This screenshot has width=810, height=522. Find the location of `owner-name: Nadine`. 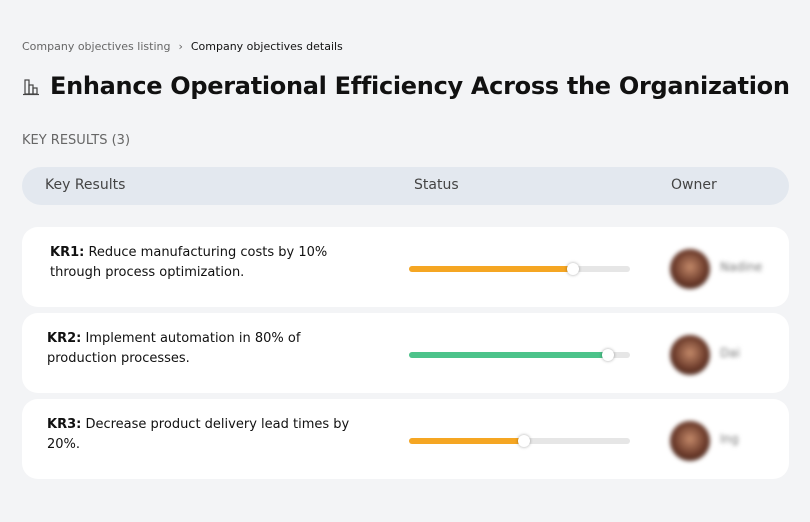

owner-name: Nadine is located at coordinates (741, 267).